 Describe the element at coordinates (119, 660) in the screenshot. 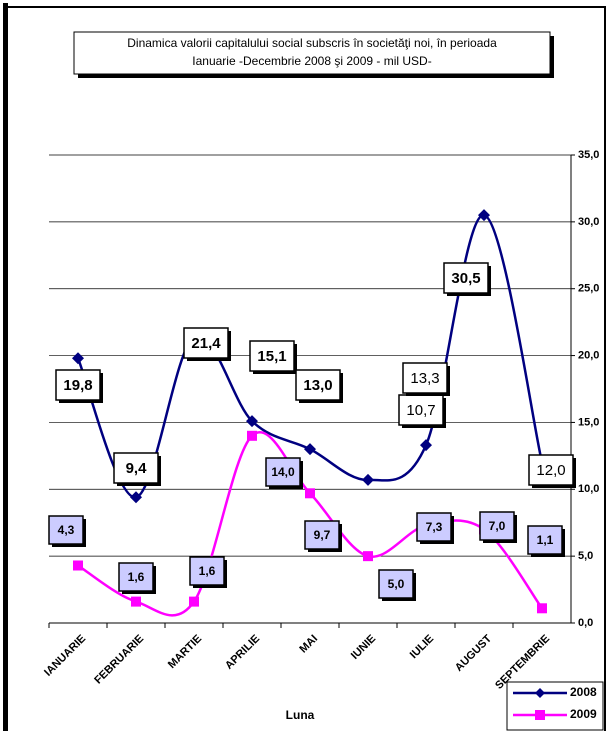

I see `x-tick-label: FEBRUARIE` at that location.